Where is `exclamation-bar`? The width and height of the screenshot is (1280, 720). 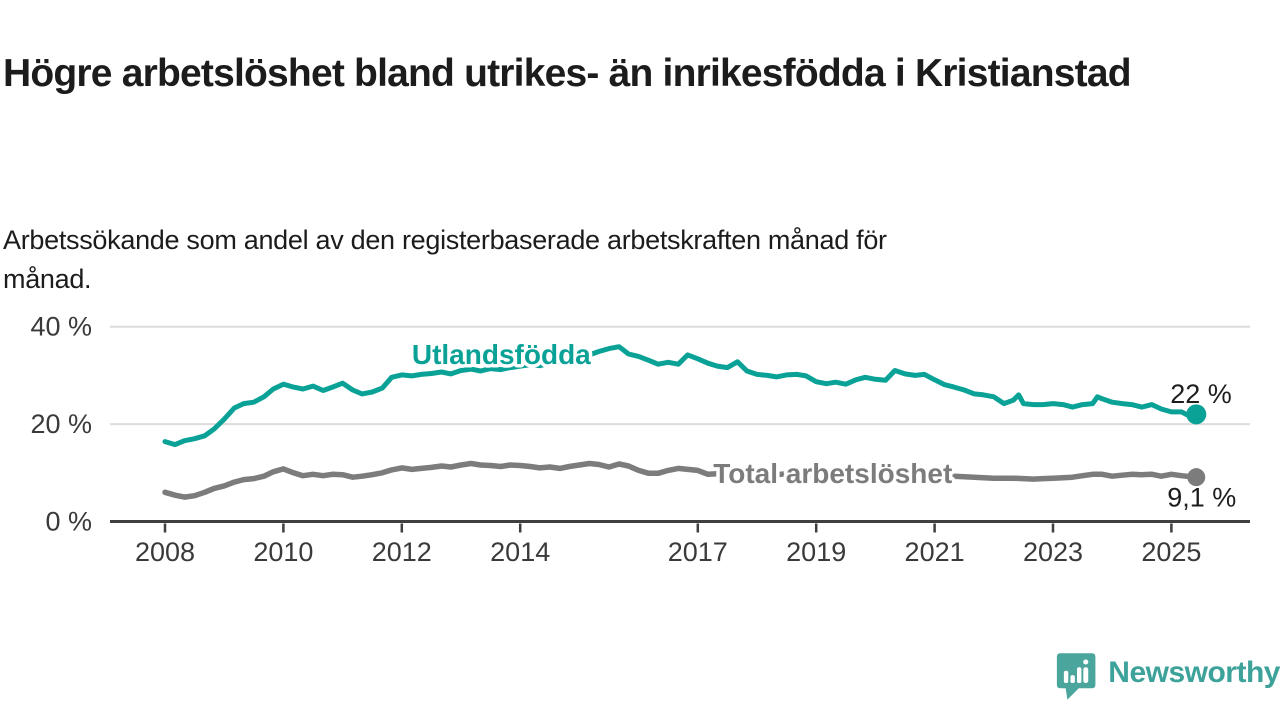
exclamation-bar is located at coordinates (1086, 675).